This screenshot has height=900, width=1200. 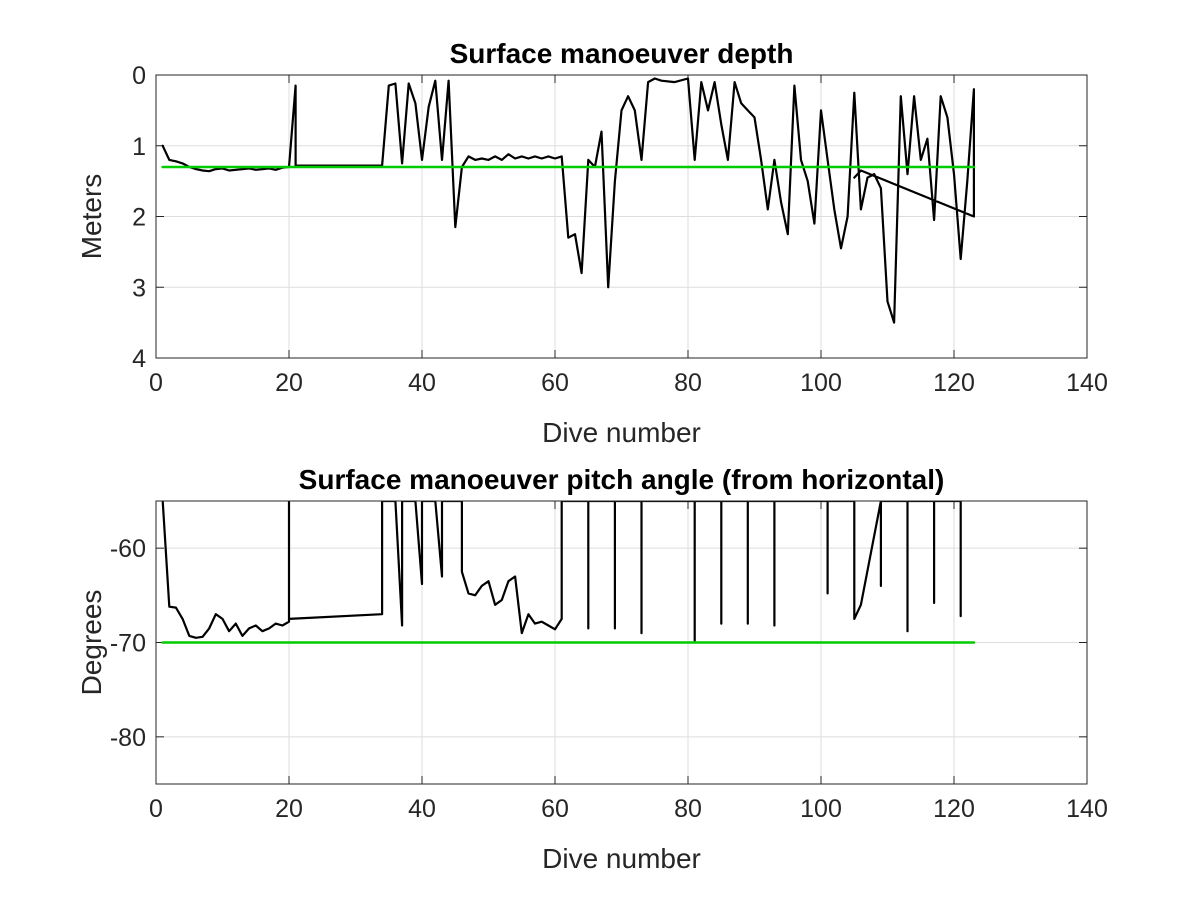 What do you see at coordinates (128, 644) in the screenshot?
I see `y-tick-label: -70` at bounding box center [128, 644].